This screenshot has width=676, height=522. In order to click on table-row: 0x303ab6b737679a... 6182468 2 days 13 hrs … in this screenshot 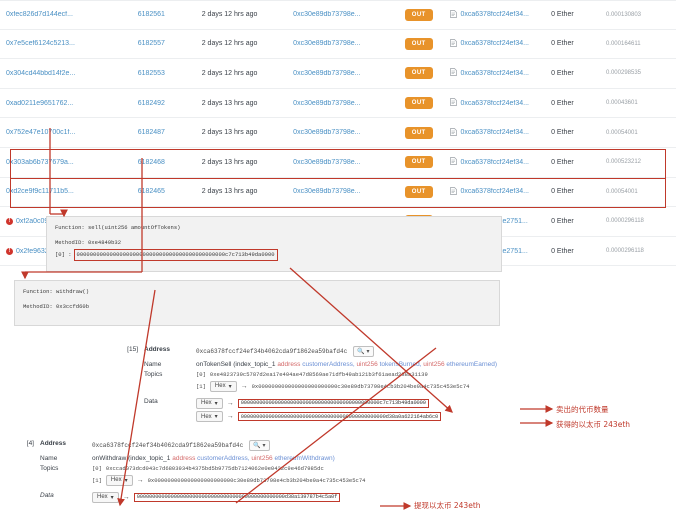, I will do `click(338, 163)`.